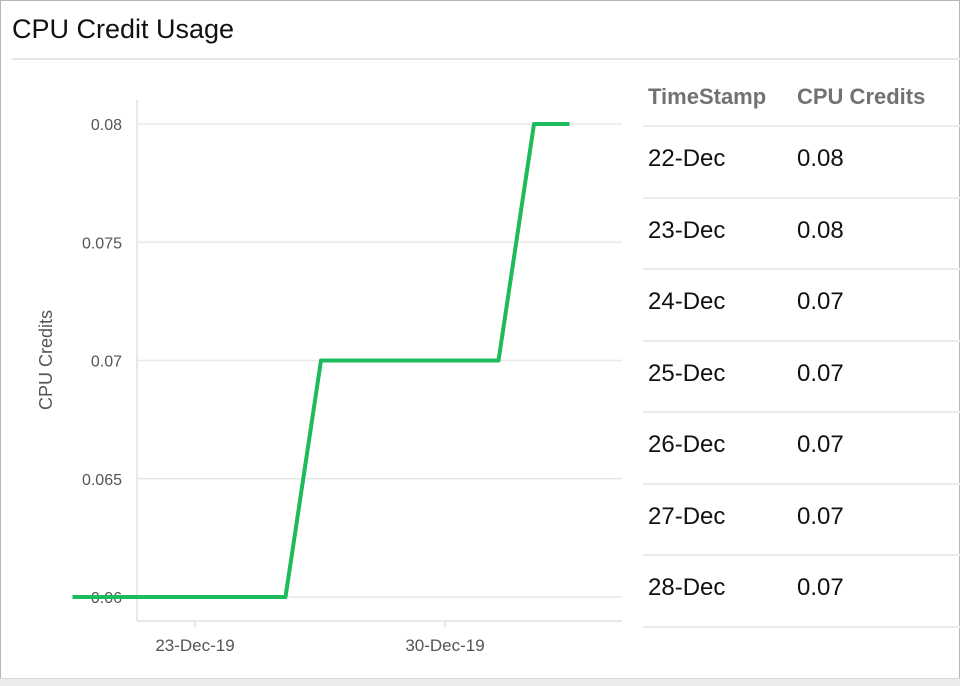 This screenshot has height=686, width=960. I want to click on x-tick-label: 23-Dec-19, so click(194, 645).